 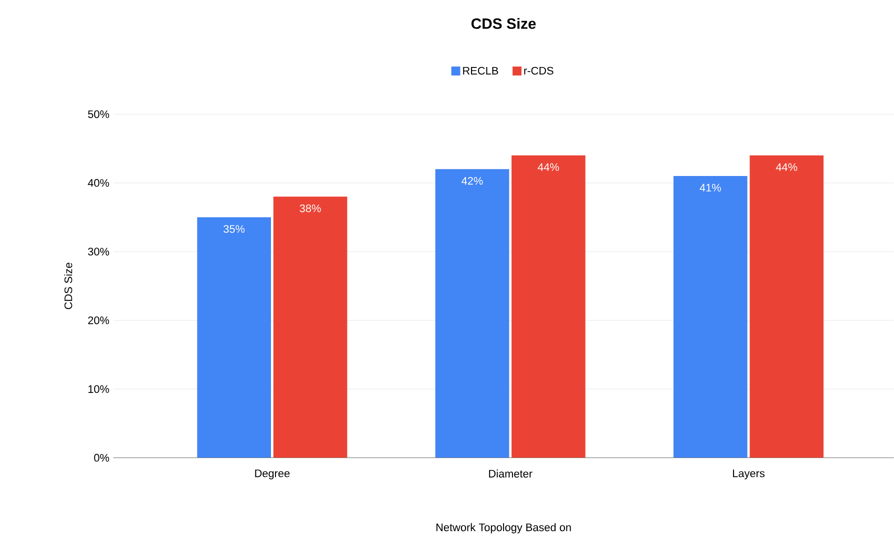 What do you see at coordinates (99, 182) in the screenshot?
I see `y-tick-label: 40%` at bounding box center [99, 182].